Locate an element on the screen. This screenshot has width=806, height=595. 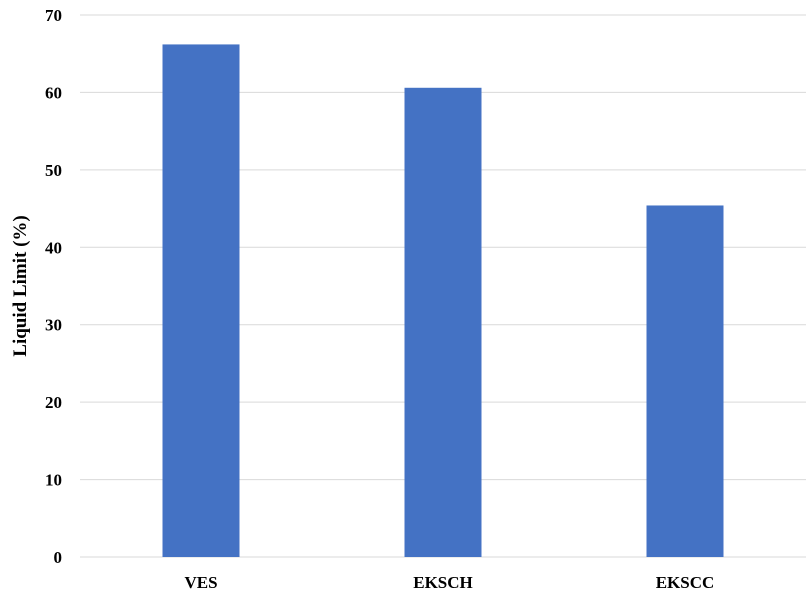
x-tick-labels: VES EKSCH EKSCC is located at coordinates (449, 582).